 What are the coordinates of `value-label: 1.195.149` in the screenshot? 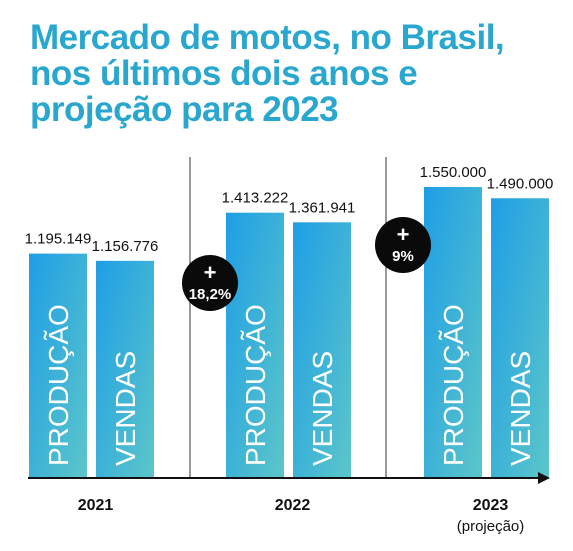 It's located at (58, 239).